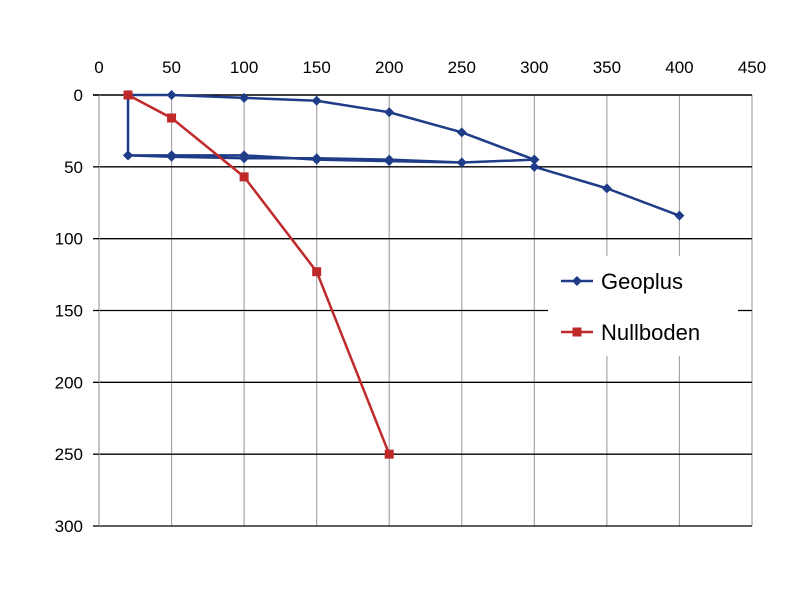  What do you see at coordinates (389, 67) in the screenshot?
I see `x-tick-label: 200` at bounding box center [389, 67].